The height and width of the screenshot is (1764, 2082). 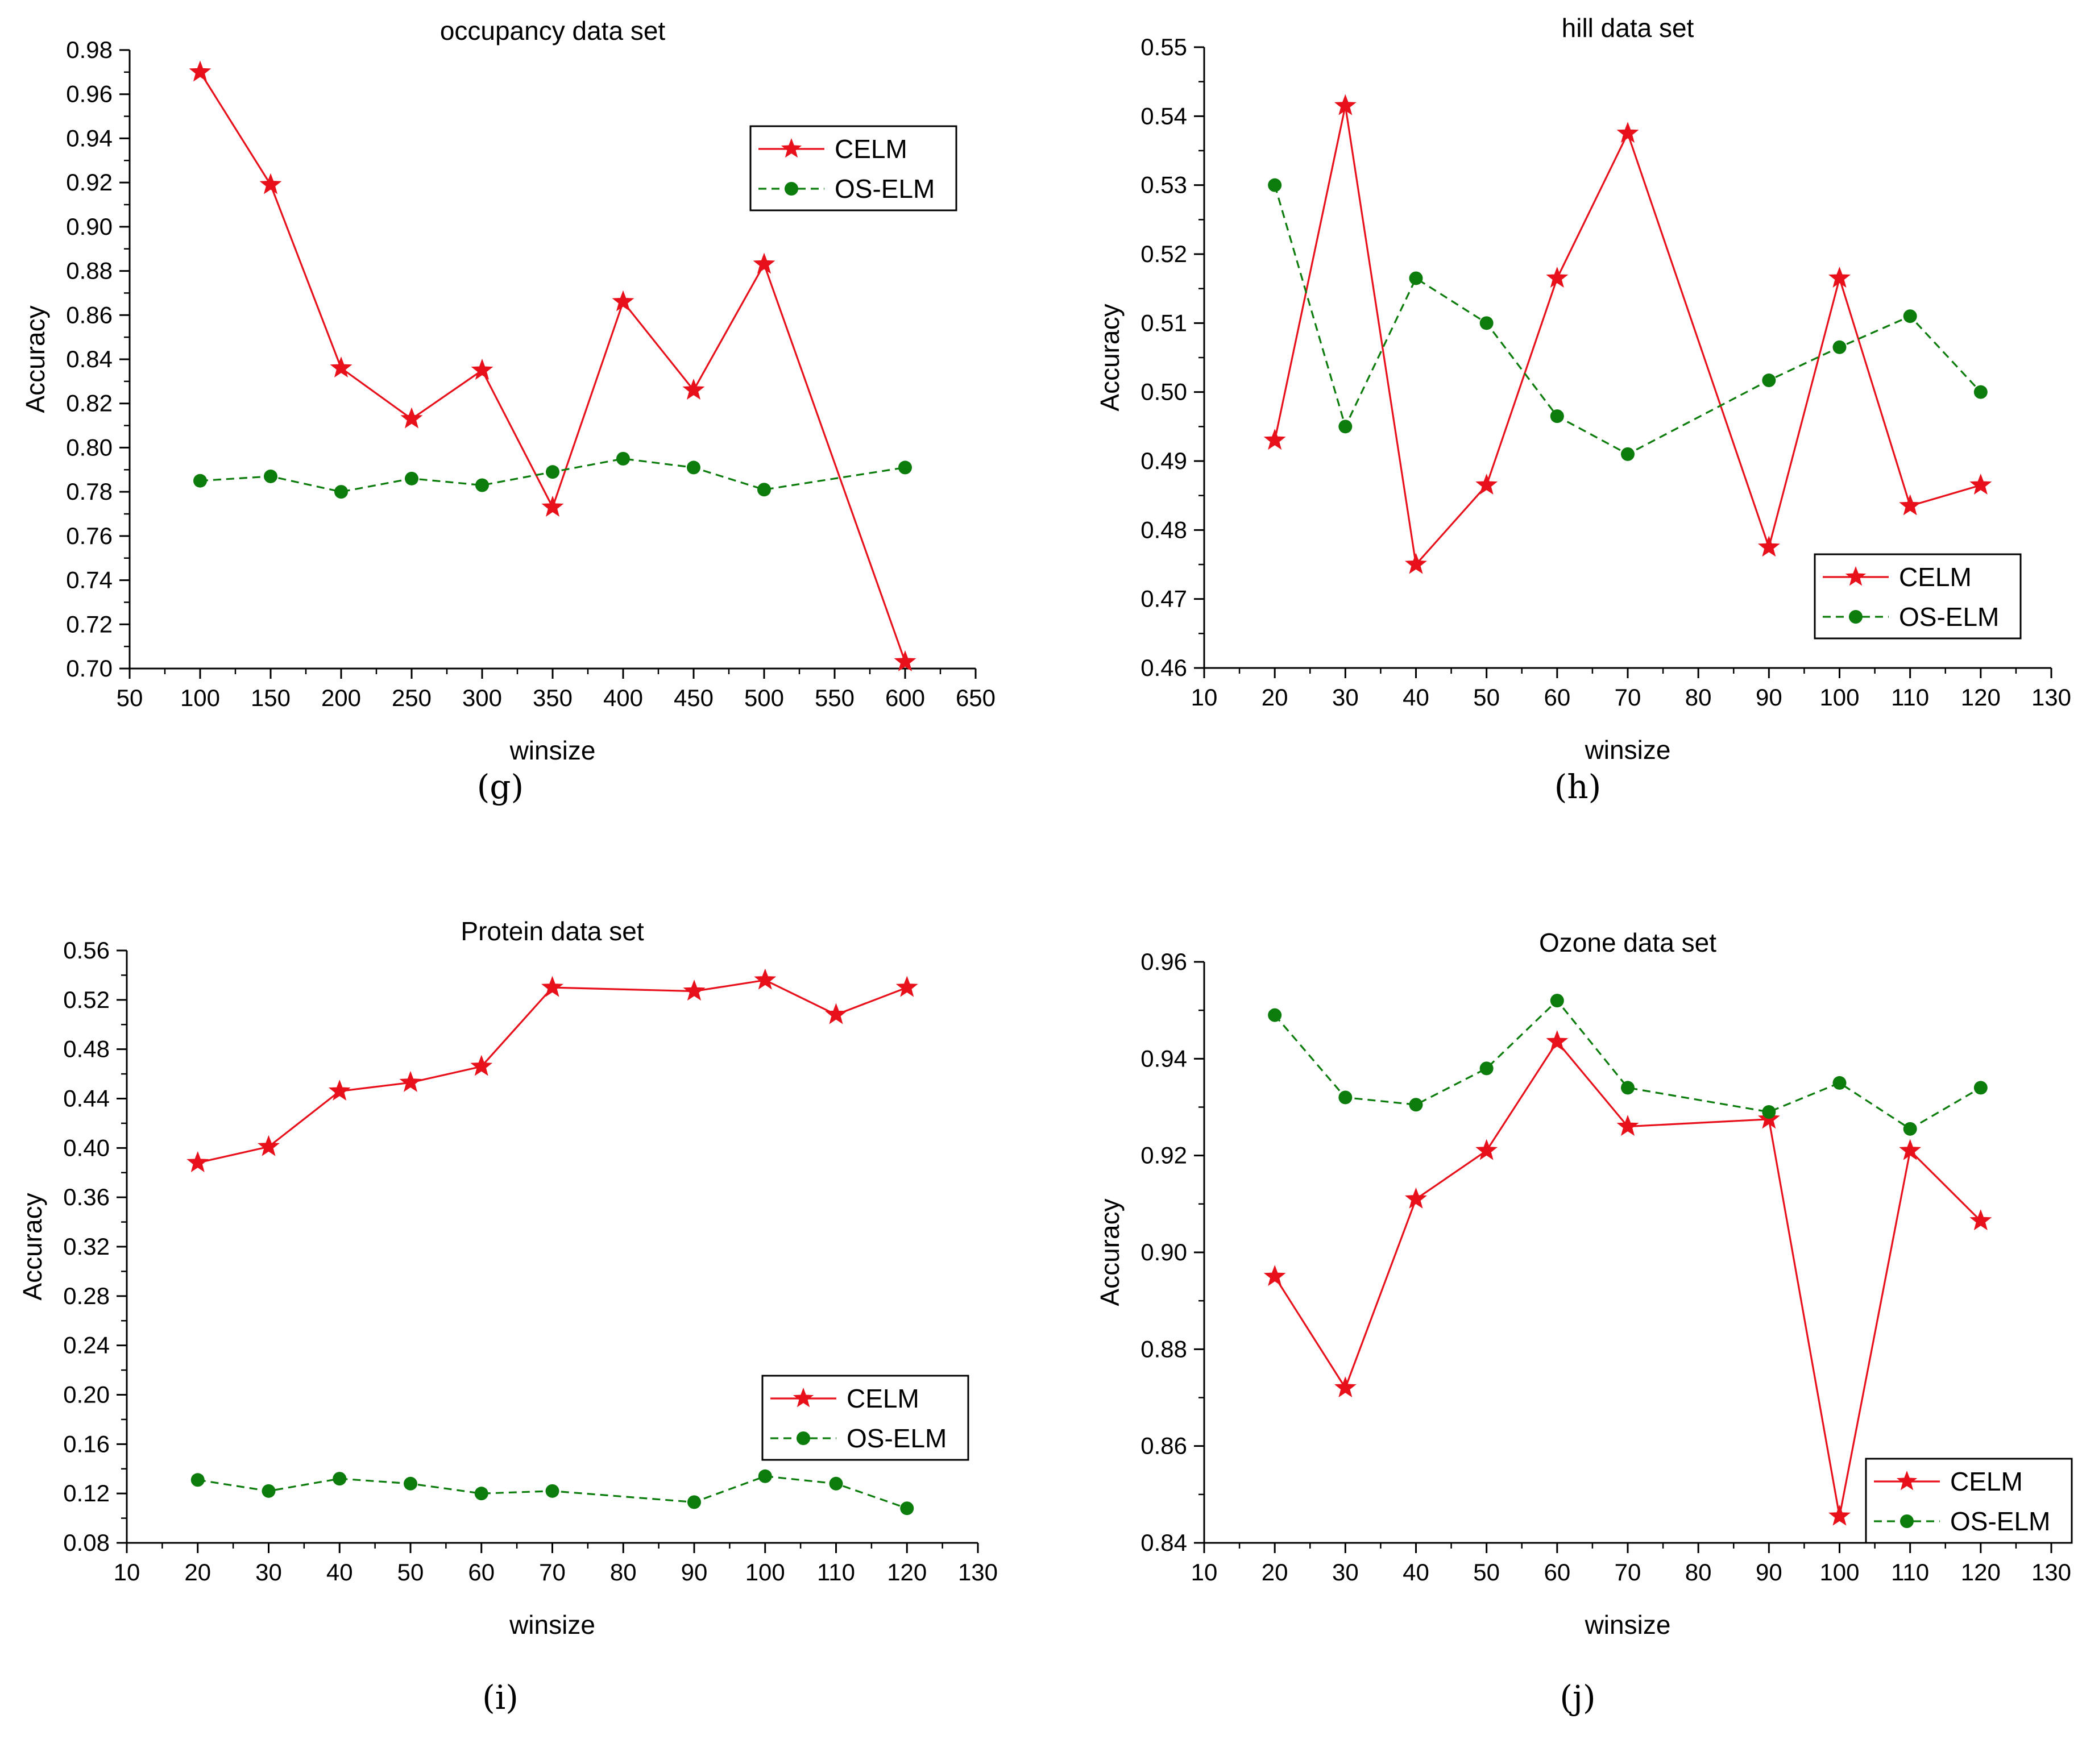 What do you see at coordinates (86, 1394) in the screenshot?
I see `y-tick-label: 0.20` at bounding box center [86, 1394].